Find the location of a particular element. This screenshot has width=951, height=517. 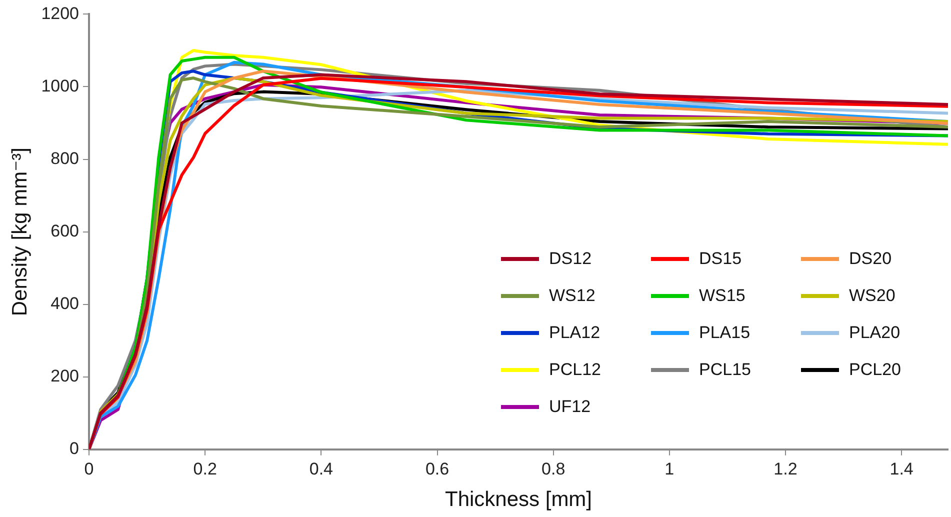

y-tick-label: 800 is located at coordinates (65, 158).